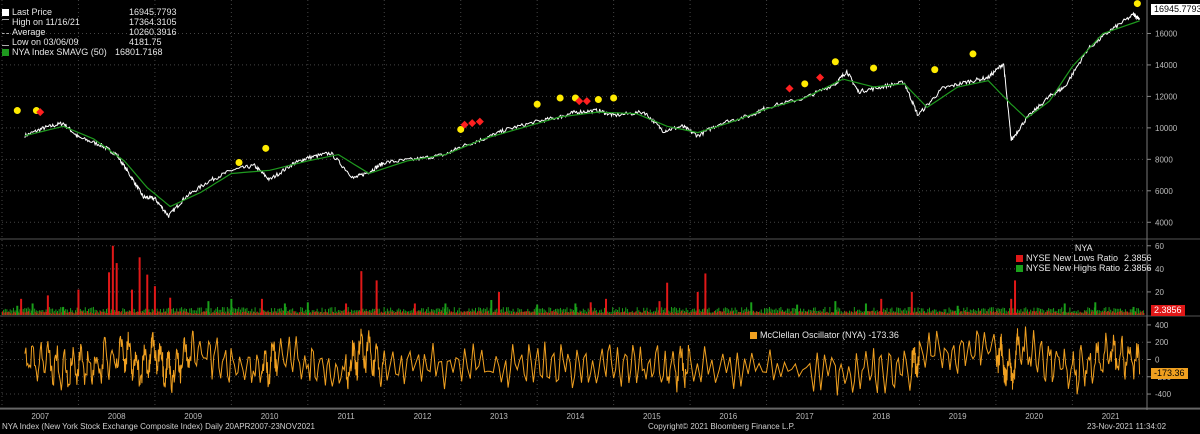  What do you see at coordinates (1163, 394) in the screenshot?
I see `y-tick-label: -400` at bounding box center [1163, 394].